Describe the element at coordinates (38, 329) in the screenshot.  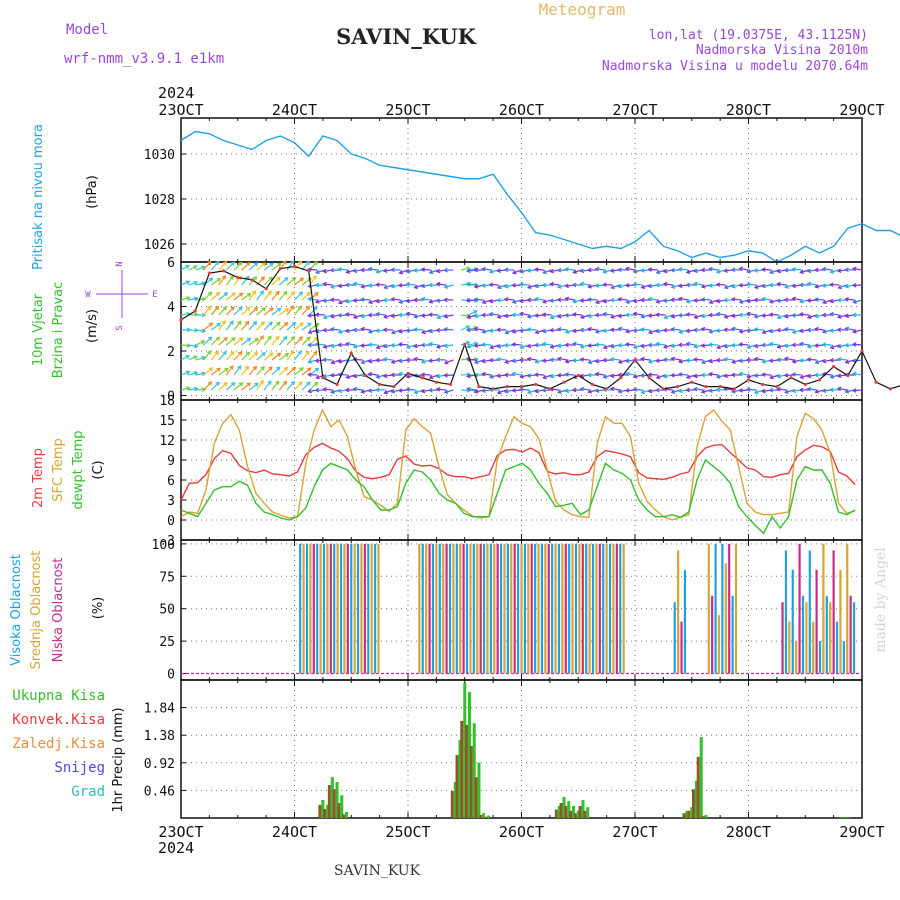
I see `wind-ylabel-1: 10m Vjetar` at that location.